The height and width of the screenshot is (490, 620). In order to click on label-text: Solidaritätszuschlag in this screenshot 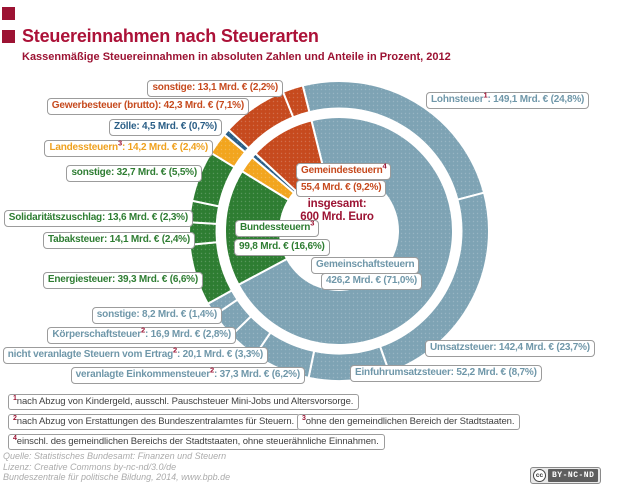, I will do `click(55, 217)`.